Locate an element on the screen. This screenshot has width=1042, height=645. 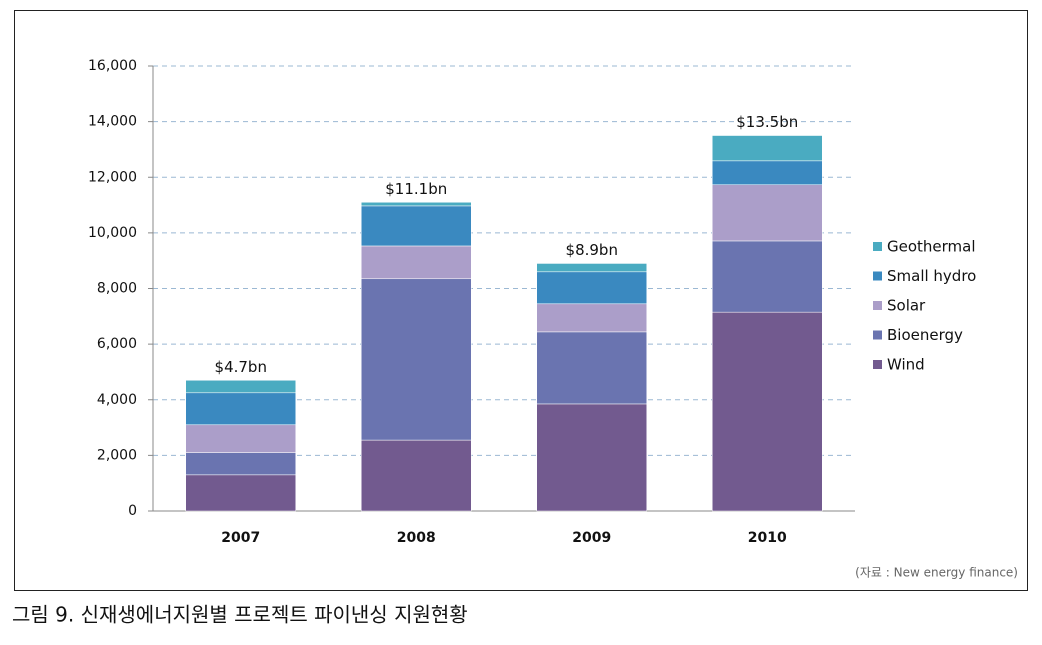
legend-label: Solar is located at coordinates (906, 306).